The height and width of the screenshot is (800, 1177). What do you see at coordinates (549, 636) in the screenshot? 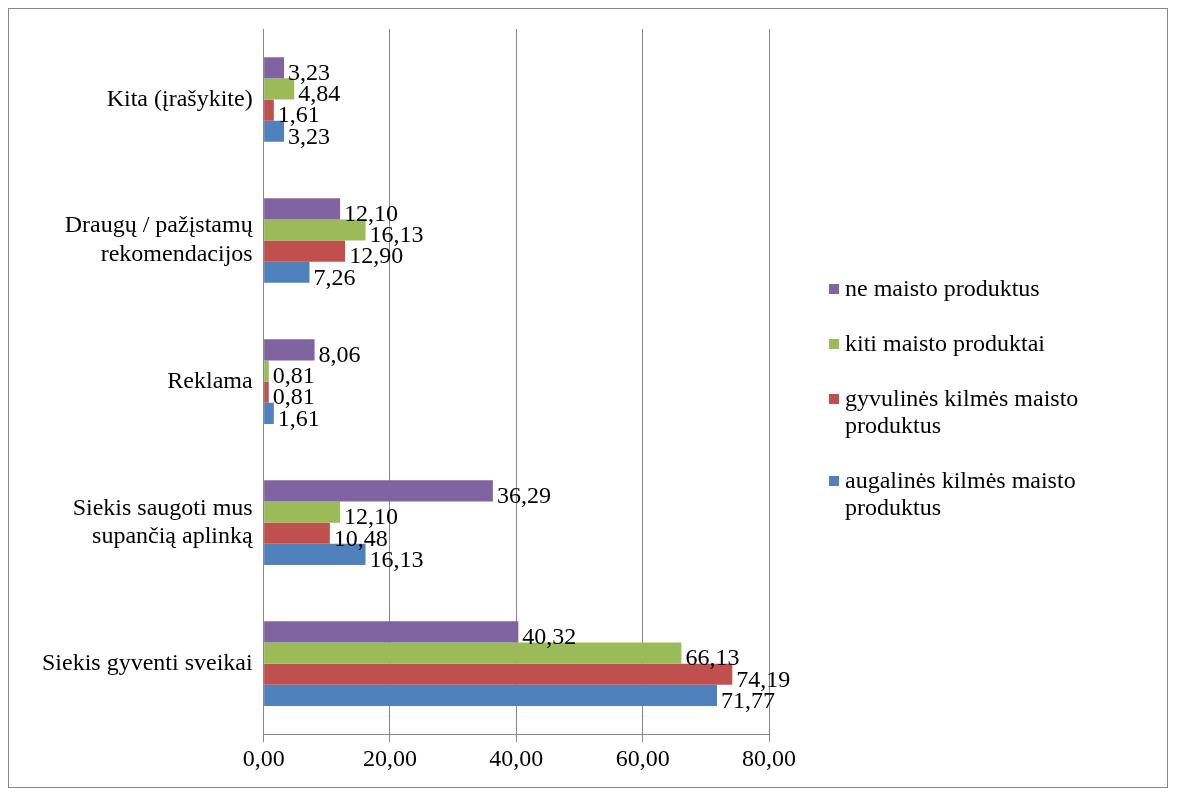
I see `data-label: 40,32` at bounding box center [549, 636].